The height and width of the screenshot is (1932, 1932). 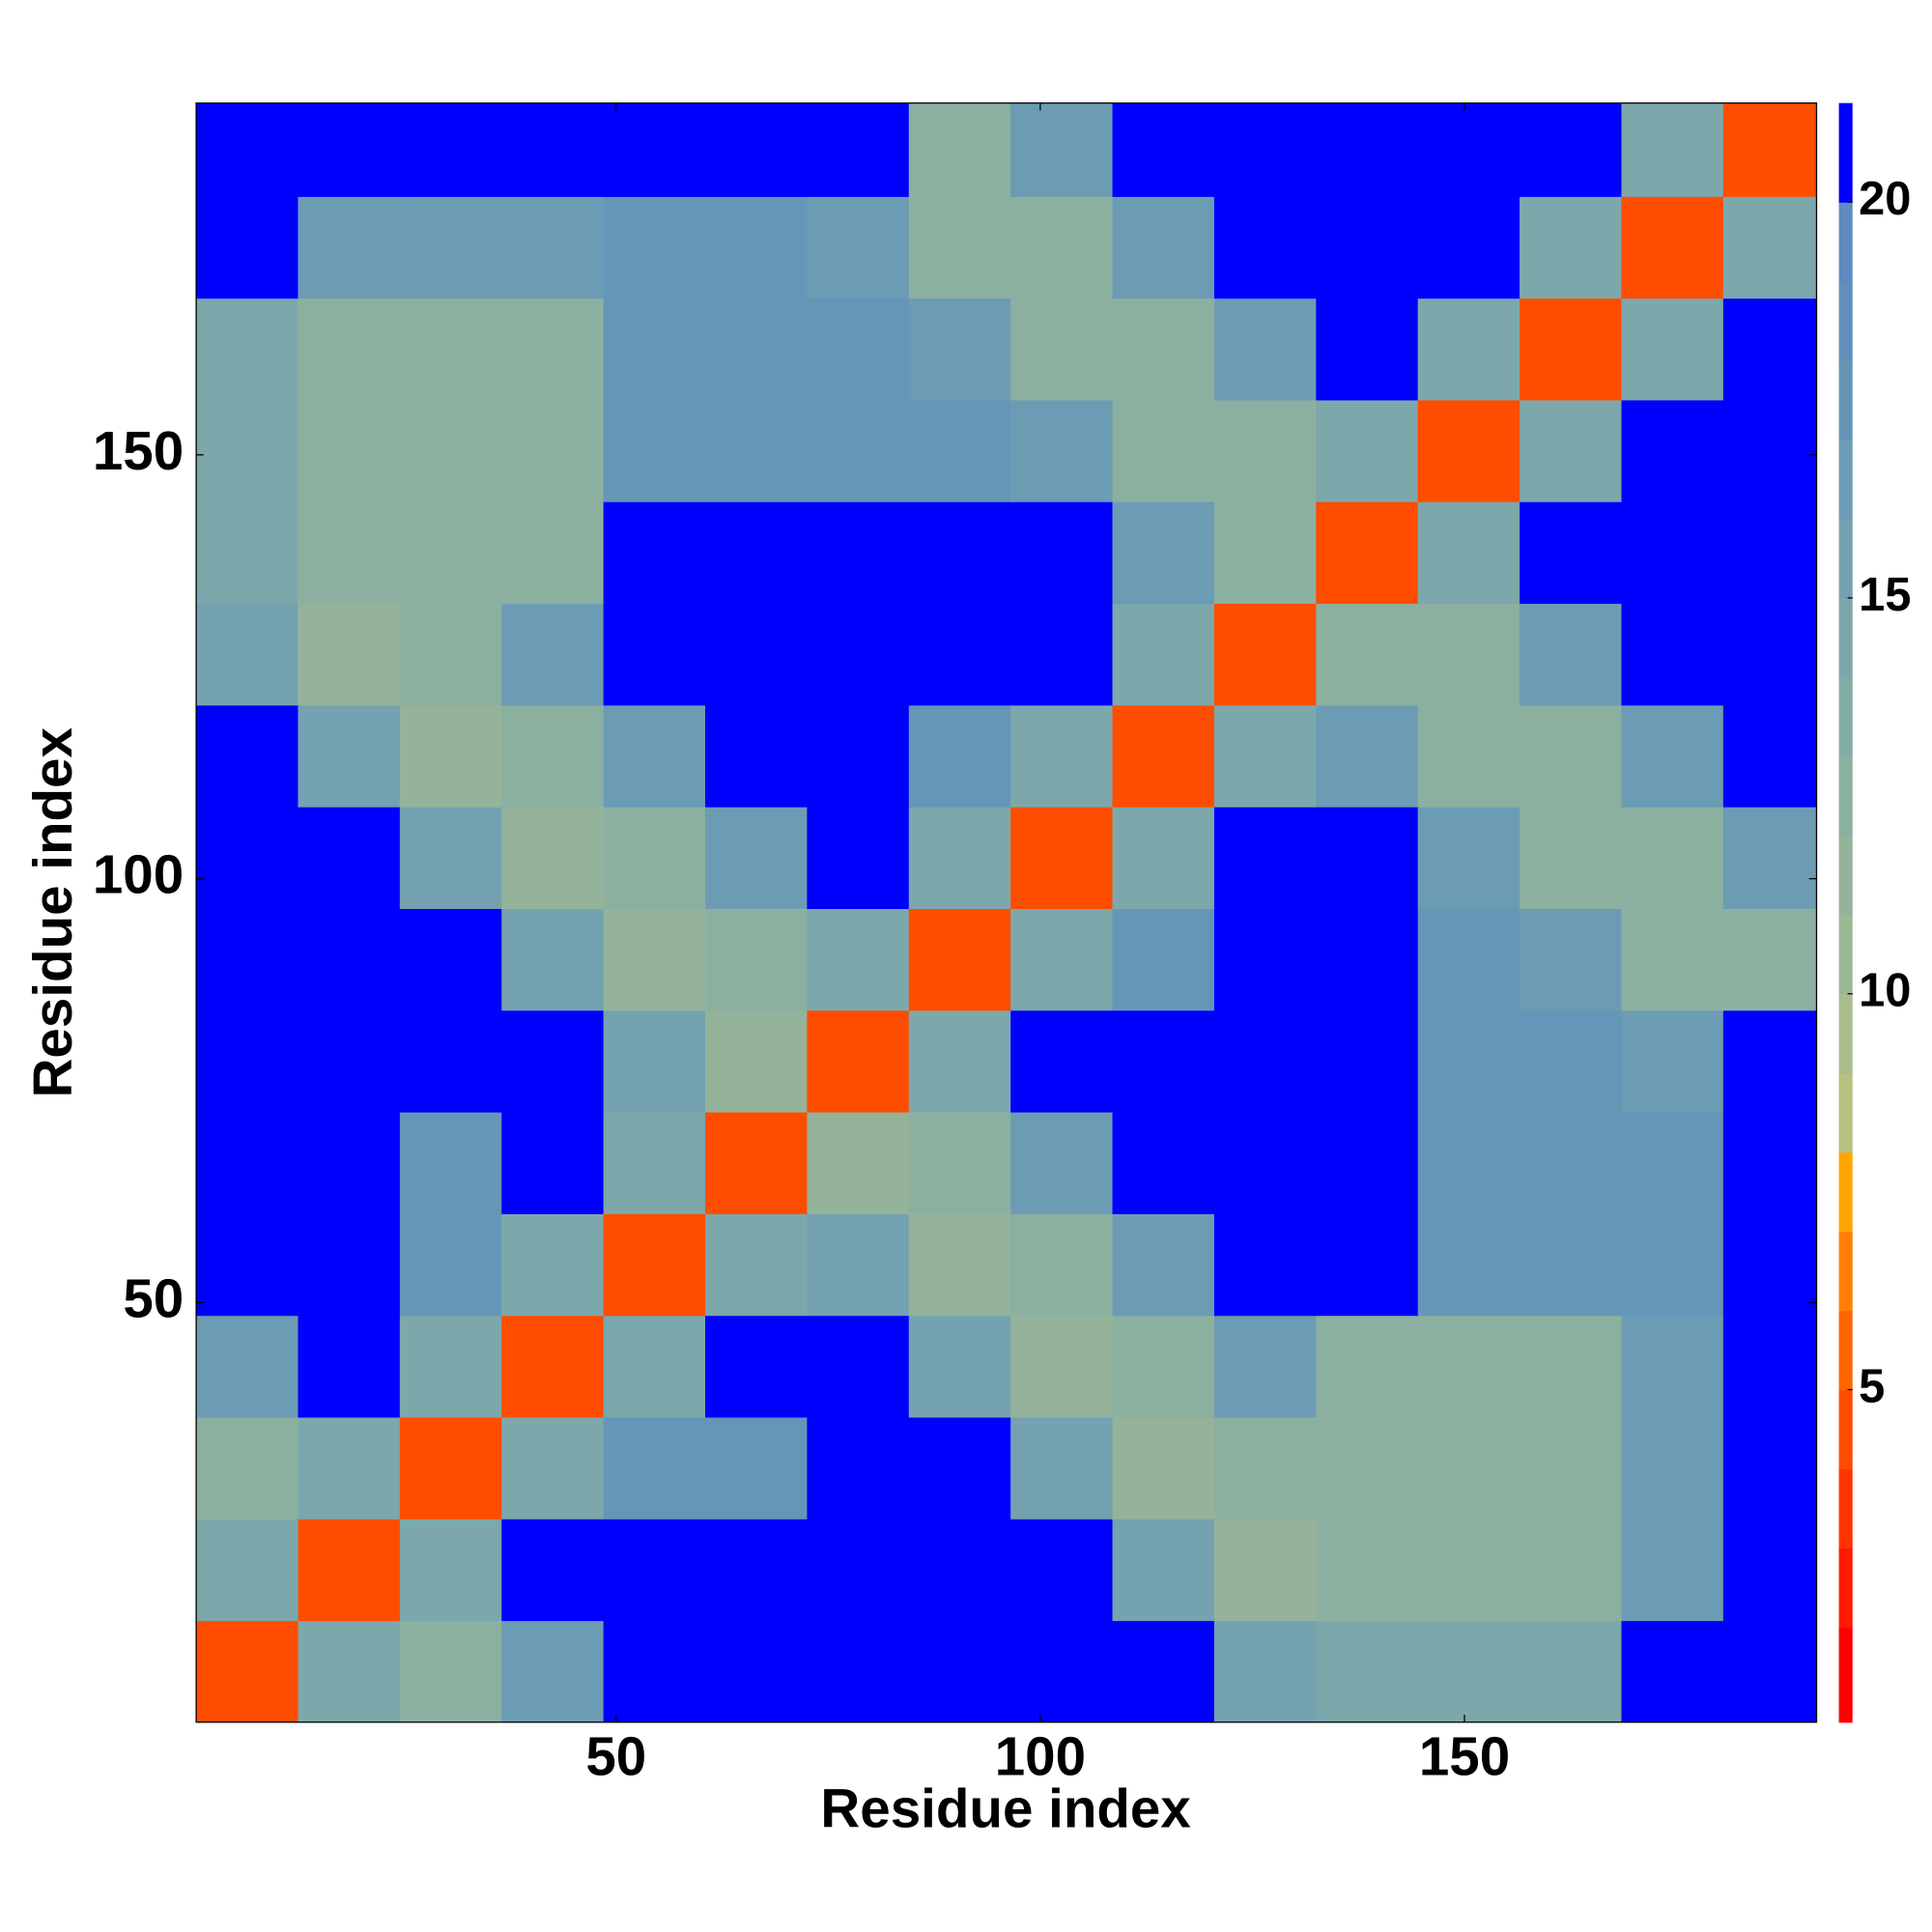 I want to click on colorbar-tick-label: 15, so click(x=1885, y=595).